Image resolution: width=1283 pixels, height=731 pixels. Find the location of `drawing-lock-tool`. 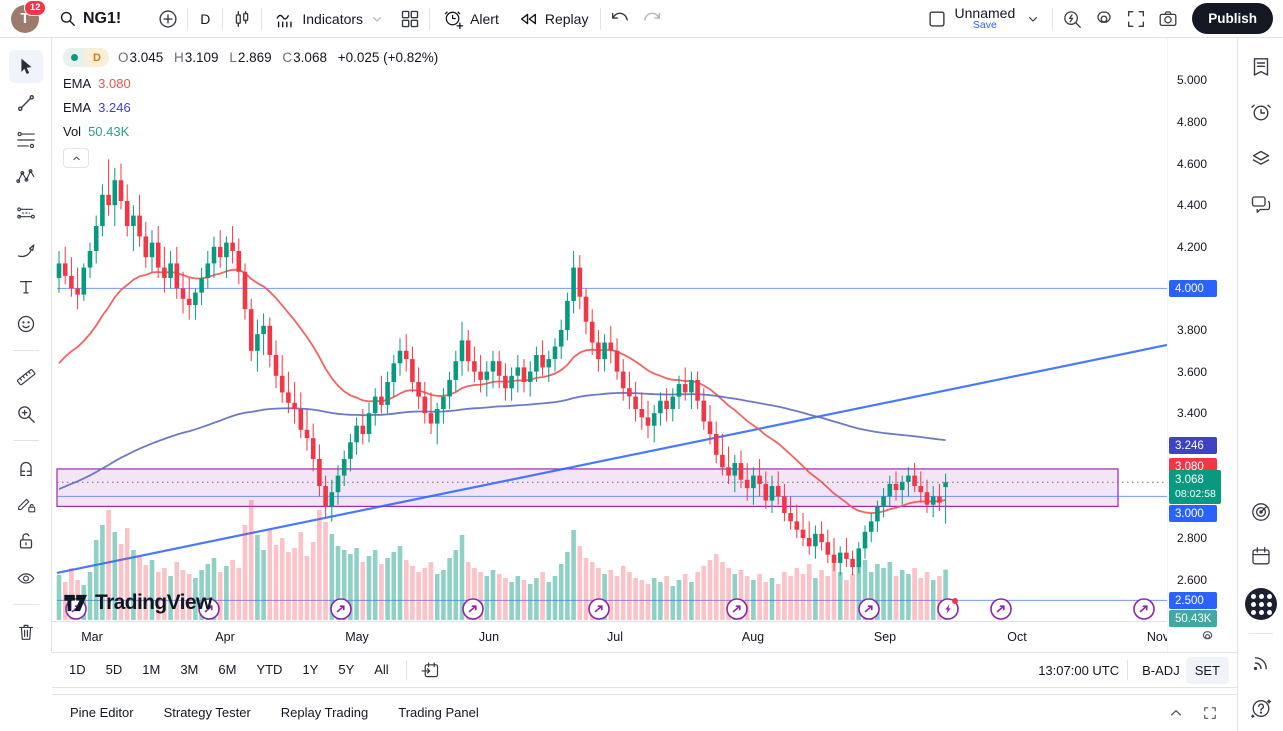

drawing-lock-tool is located at coordinates (26, 504).